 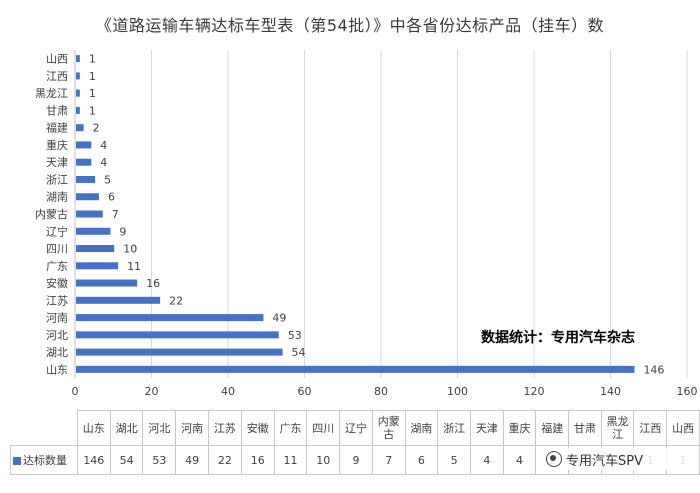 What do you see at coordinates (57, 179) in the screenshot?
I see `category-label: 浙江` at bounding box center [57, 179].